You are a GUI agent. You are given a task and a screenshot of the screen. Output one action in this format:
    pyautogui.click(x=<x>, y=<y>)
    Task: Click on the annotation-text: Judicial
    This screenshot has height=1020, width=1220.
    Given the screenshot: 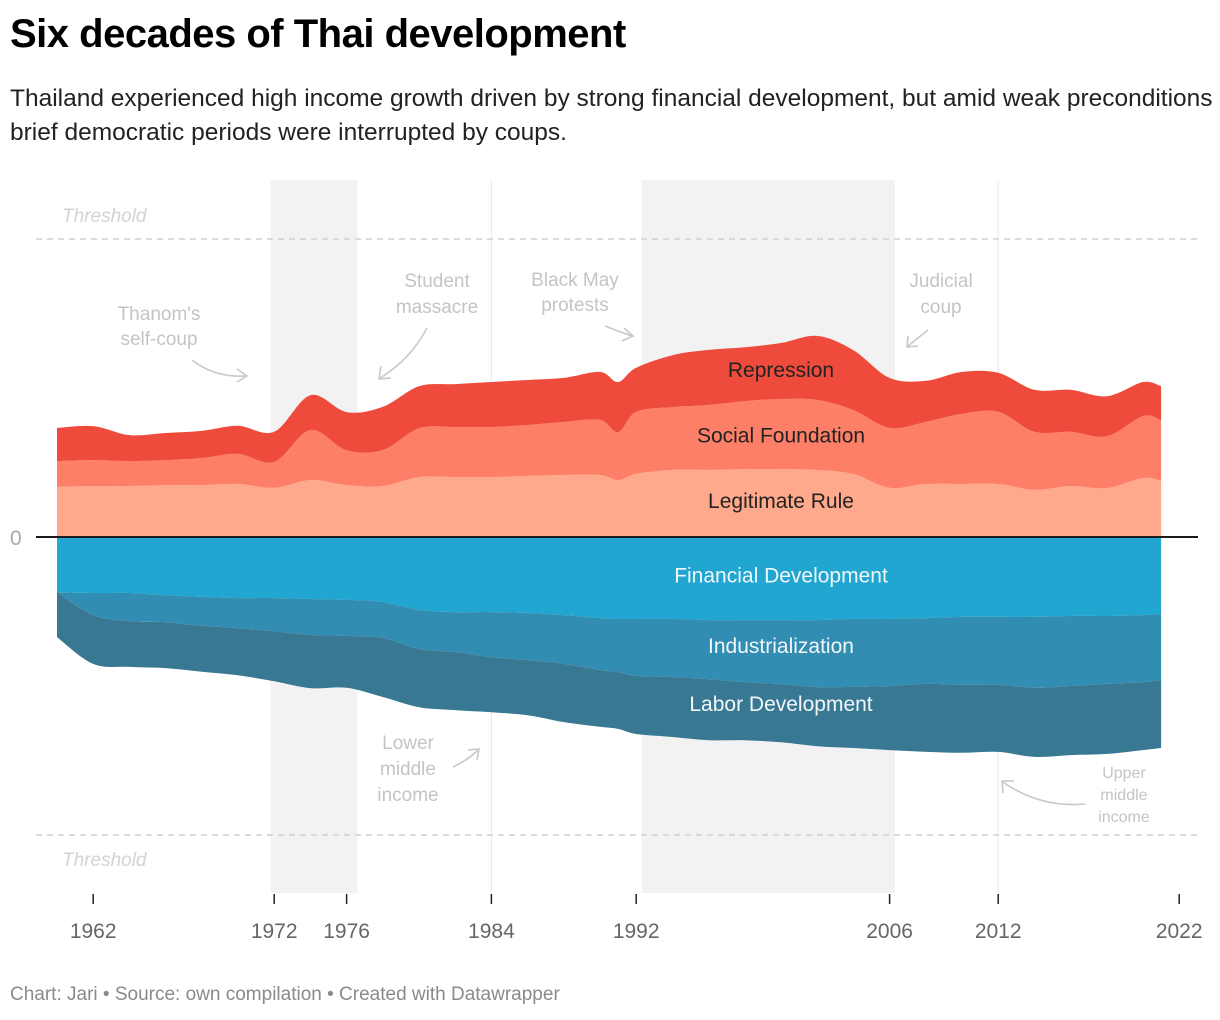 What is the action you would take?
    pyautogui.click(x=940, y=281)
    